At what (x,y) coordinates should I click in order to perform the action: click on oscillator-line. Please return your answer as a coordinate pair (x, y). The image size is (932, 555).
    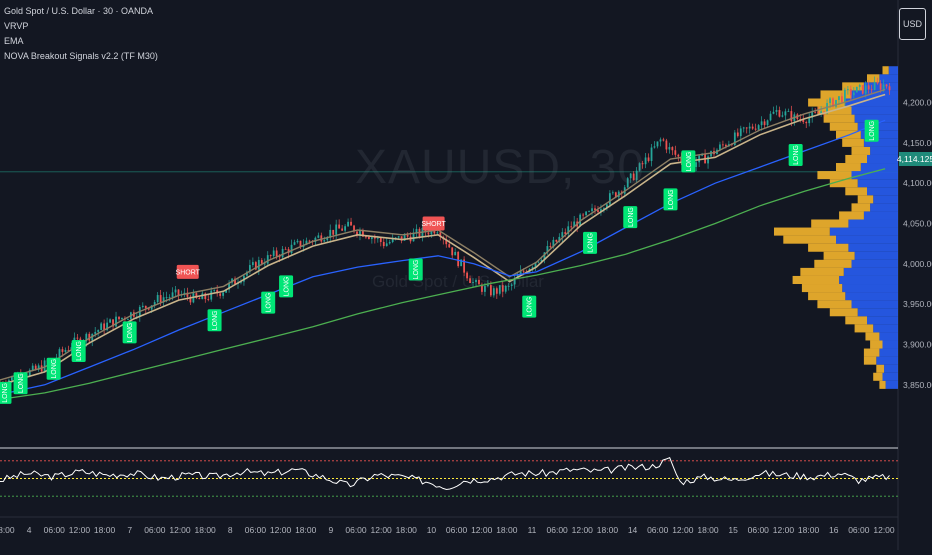
    Looking at the image, I should click on (445, 474).